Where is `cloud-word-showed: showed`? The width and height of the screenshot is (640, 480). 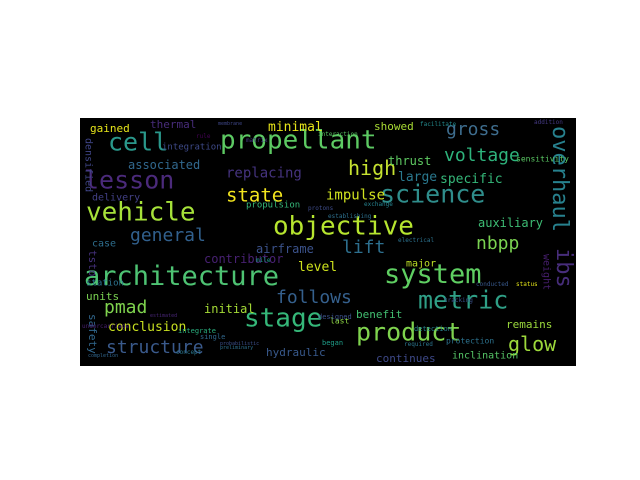
cloud-word-showed: showed is located at coordinates (394, 126).